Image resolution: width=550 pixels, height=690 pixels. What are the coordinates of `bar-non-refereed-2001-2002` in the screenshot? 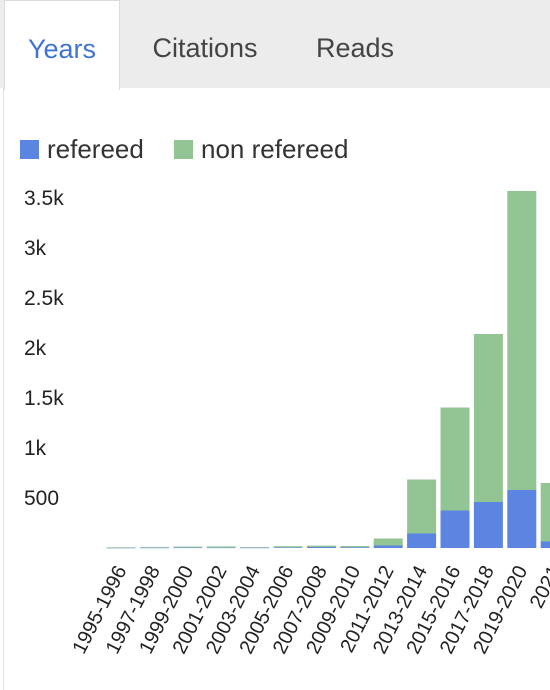 It's located at (221, 547).